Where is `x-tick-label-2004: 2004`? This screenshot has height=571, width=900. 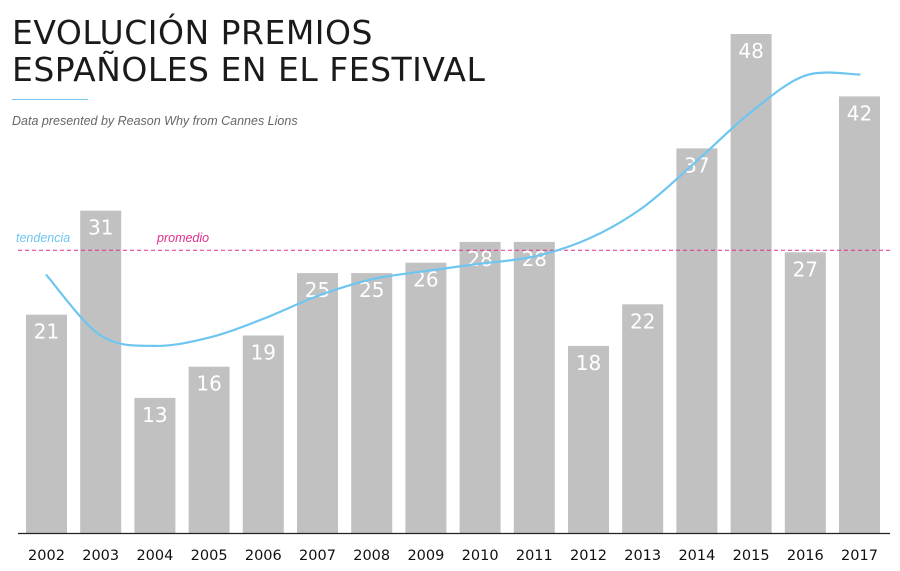 x-tick-label-2004: 2004 is located at coordinates (154, 556).